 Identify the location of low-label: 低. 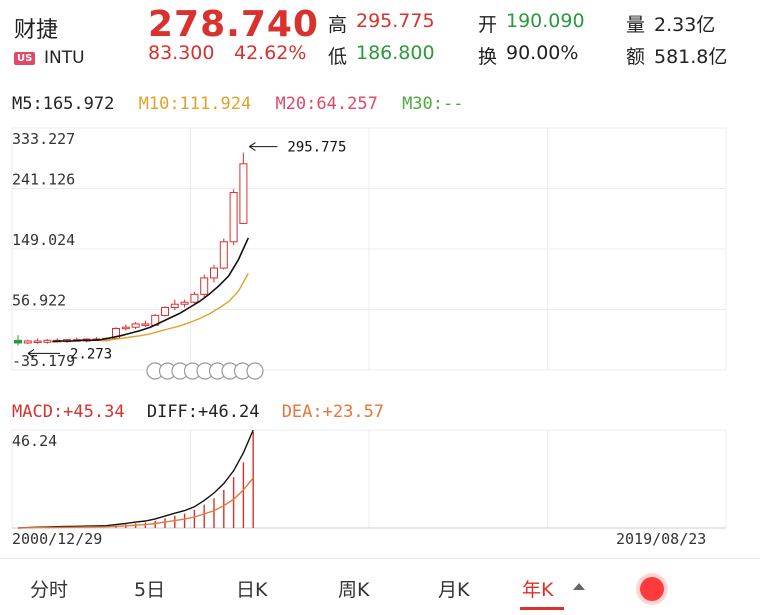
(338, 57).